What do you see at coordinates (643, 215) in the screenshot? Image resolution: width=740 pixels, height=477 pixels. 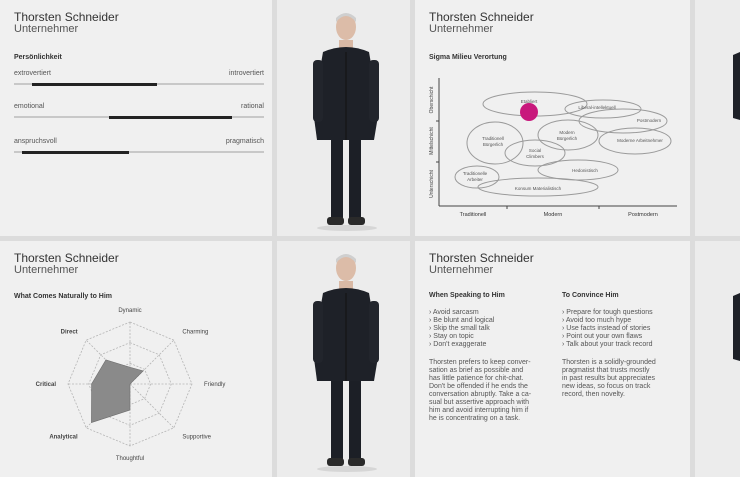 I see `x-label-postmodern: Postmodern` at bounding box center [643, 215].